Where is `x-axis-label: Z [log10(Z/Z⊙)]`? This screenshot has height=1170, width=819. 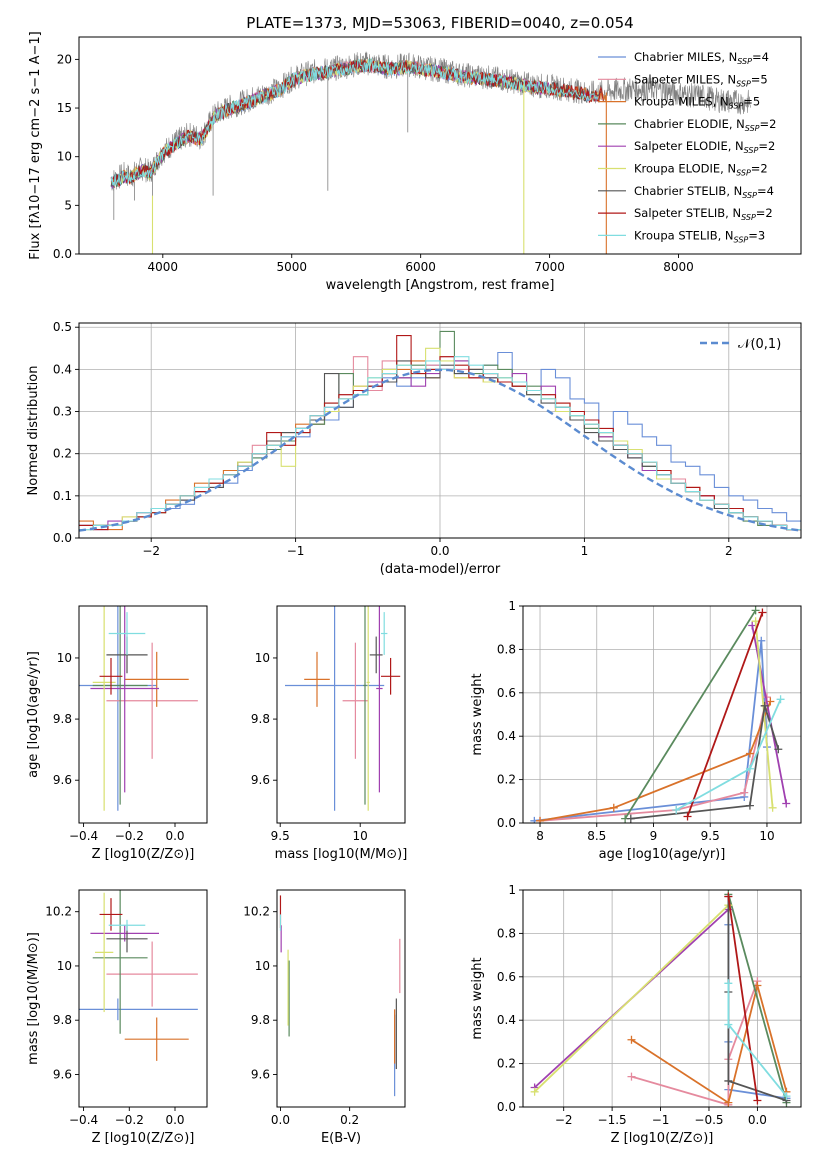 x-axis-label: Z [log10(Z/Z⊙)] is located at coordinates (662, 1138).